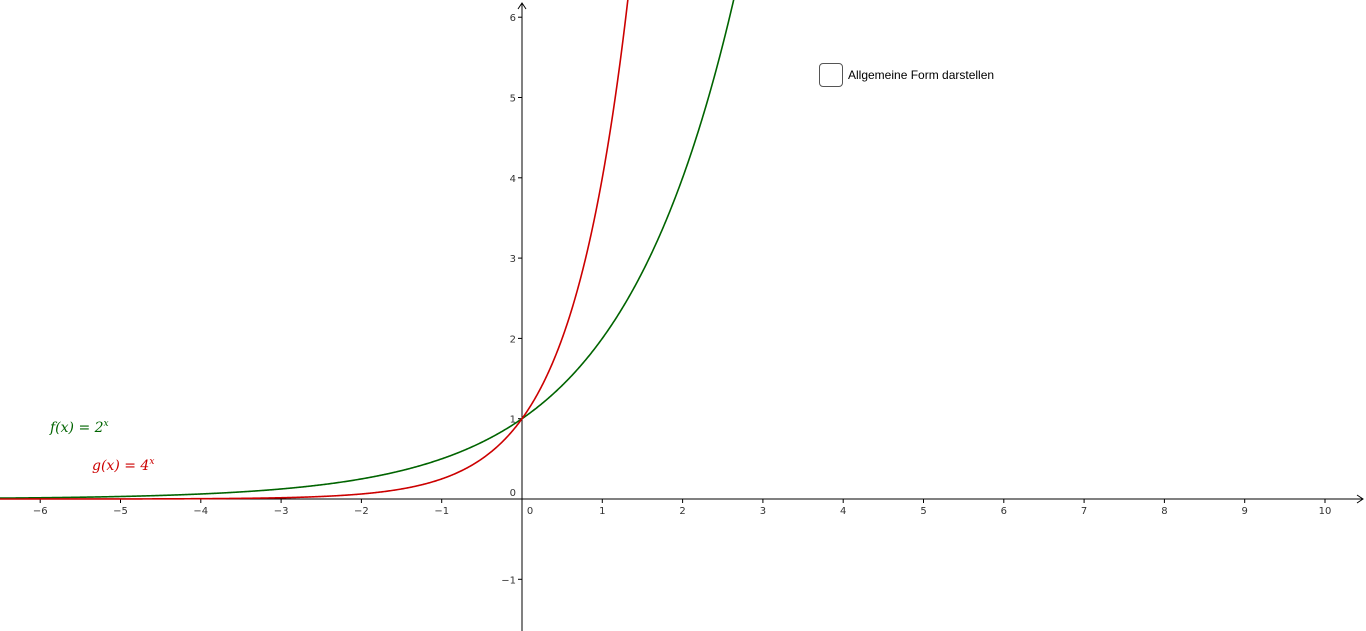  Describe the element at coordinates (513, 339) in the screenshot. I see `y-tick-label: 2` at that location.